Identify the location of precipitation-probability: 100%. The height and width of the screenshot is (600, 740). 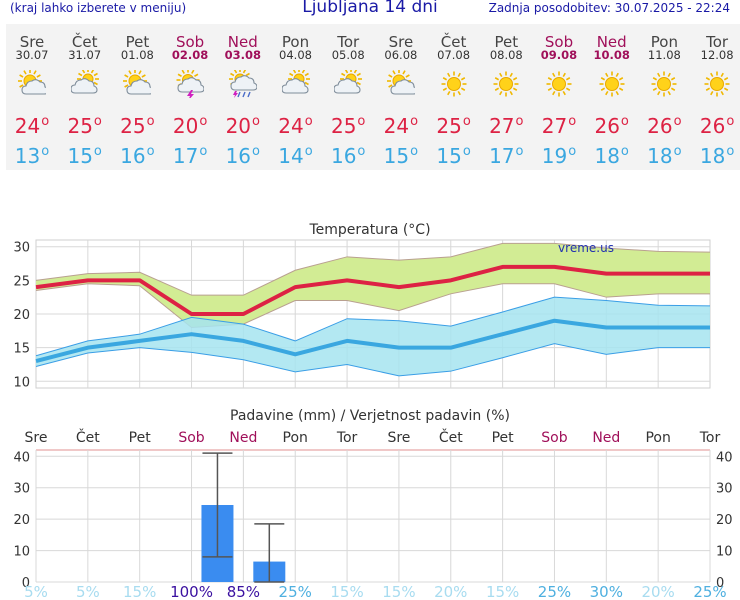
(191, 591).